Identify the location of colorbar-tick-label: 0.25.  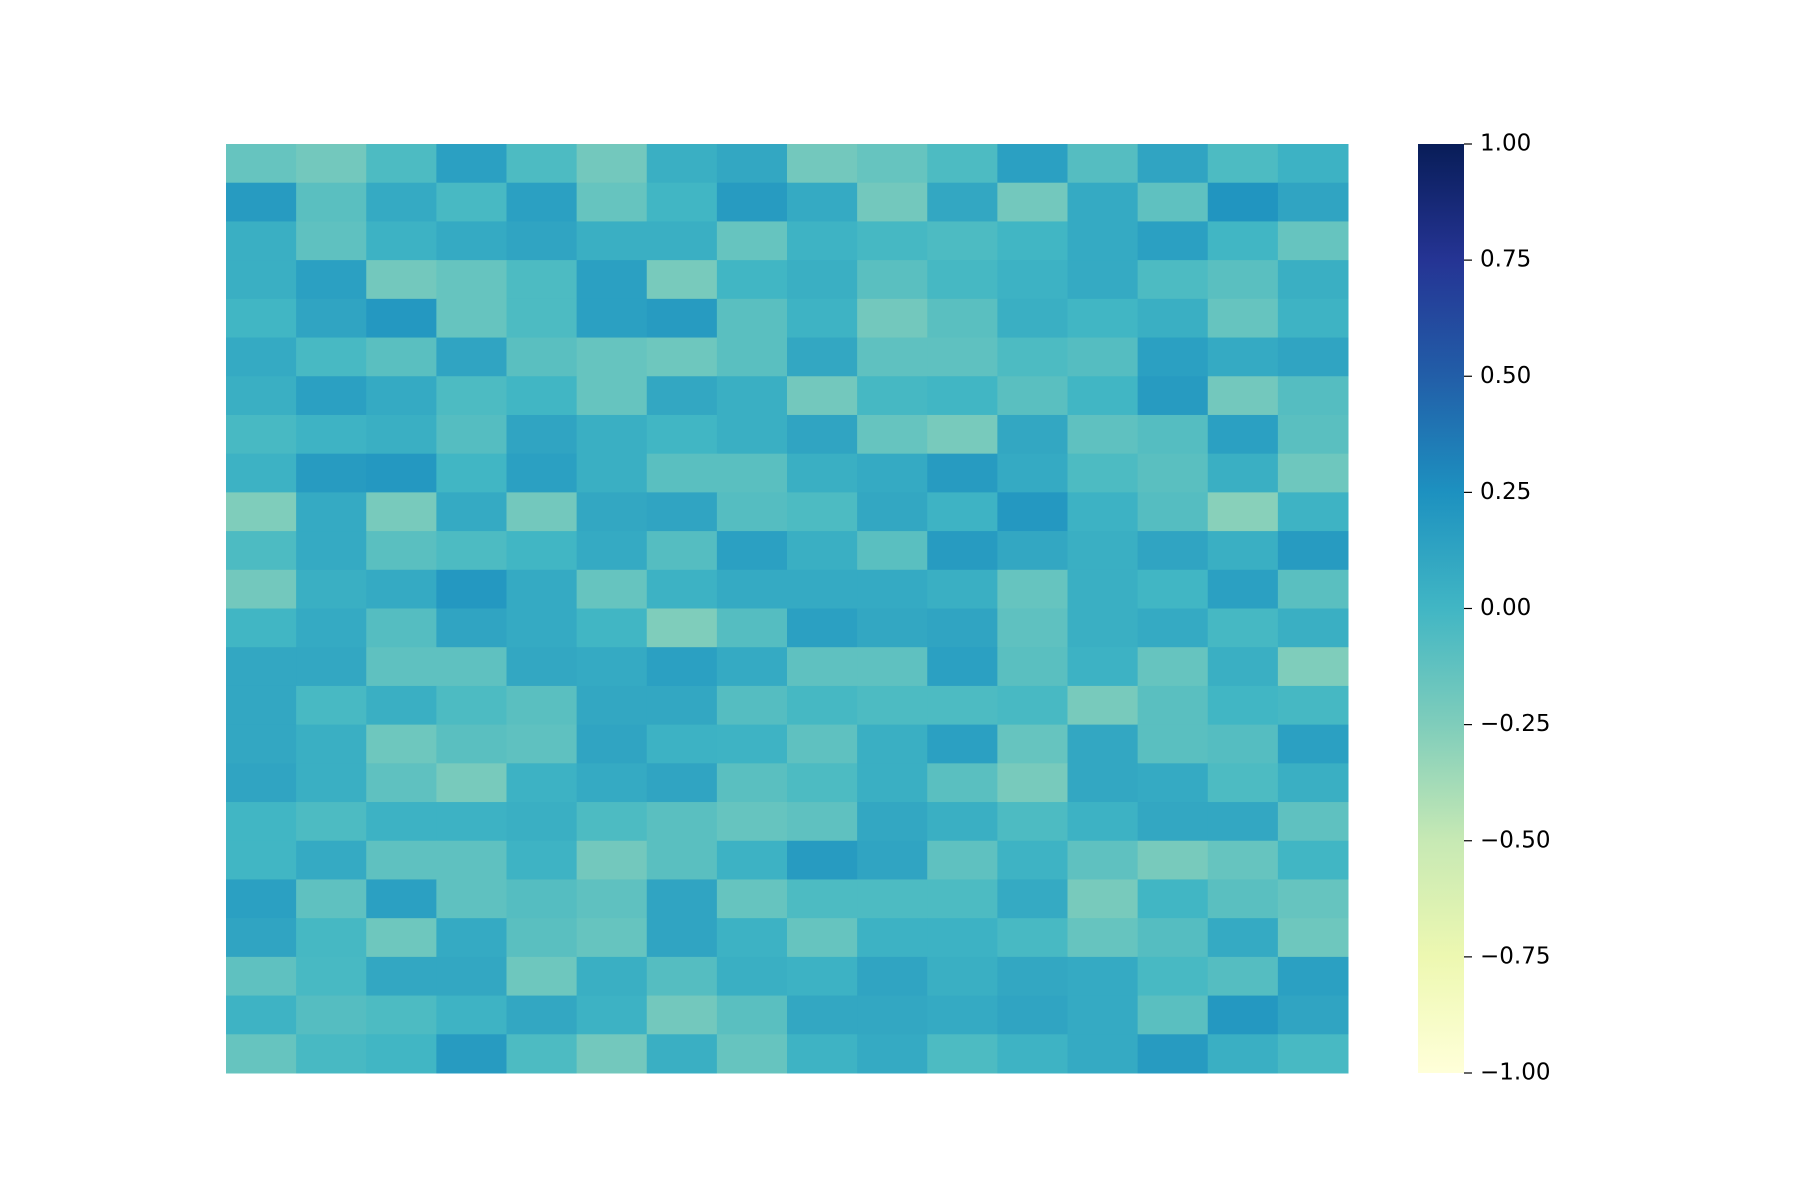
(1505, 492).